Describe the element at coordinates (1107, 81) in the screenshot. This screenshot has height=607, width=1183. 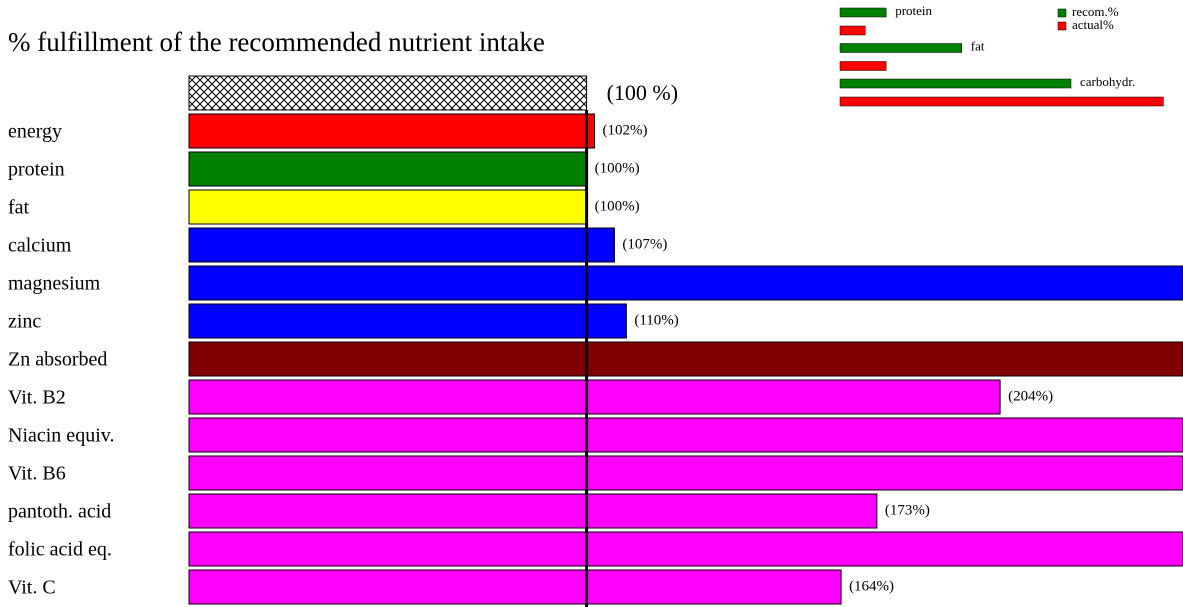
I see `legend-category: carbohydr.` at that location.